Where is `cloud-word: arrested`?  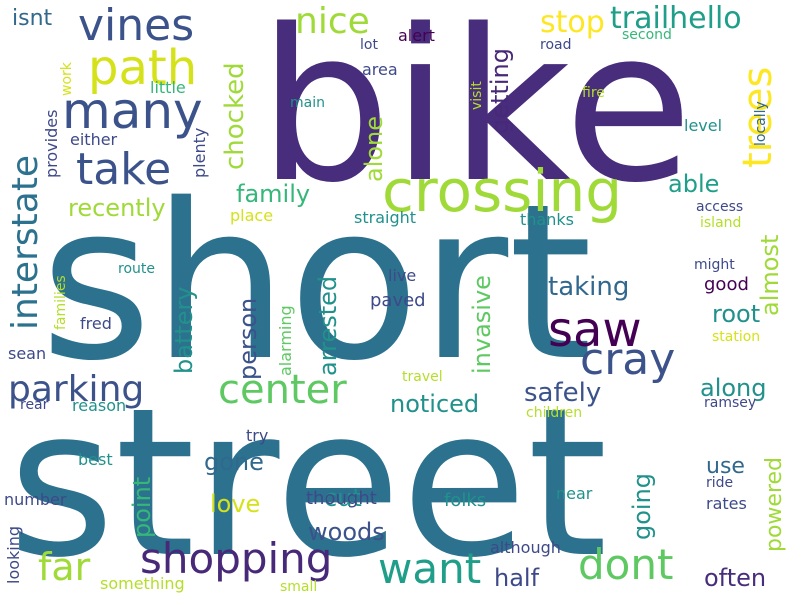
cloud-word: arrested is located at coordinates (328, 325).